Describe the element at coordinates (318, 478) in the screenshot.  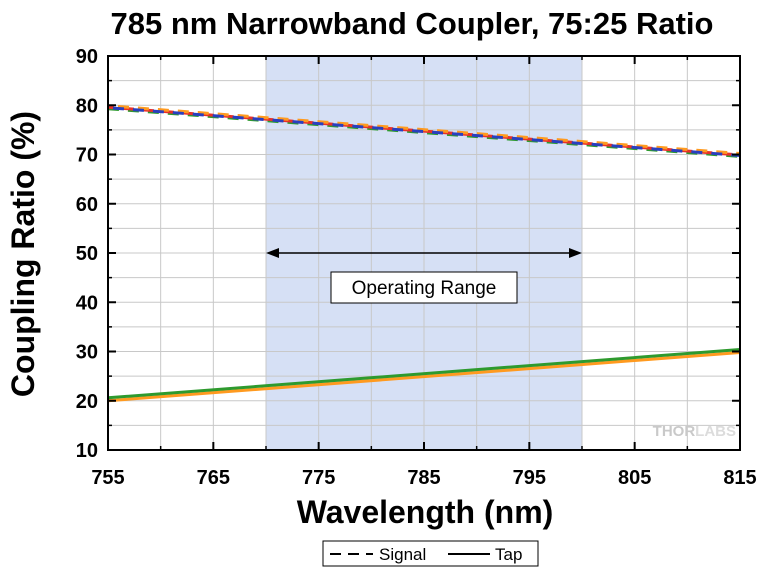
I see `x-tick-label: 775` at that location.